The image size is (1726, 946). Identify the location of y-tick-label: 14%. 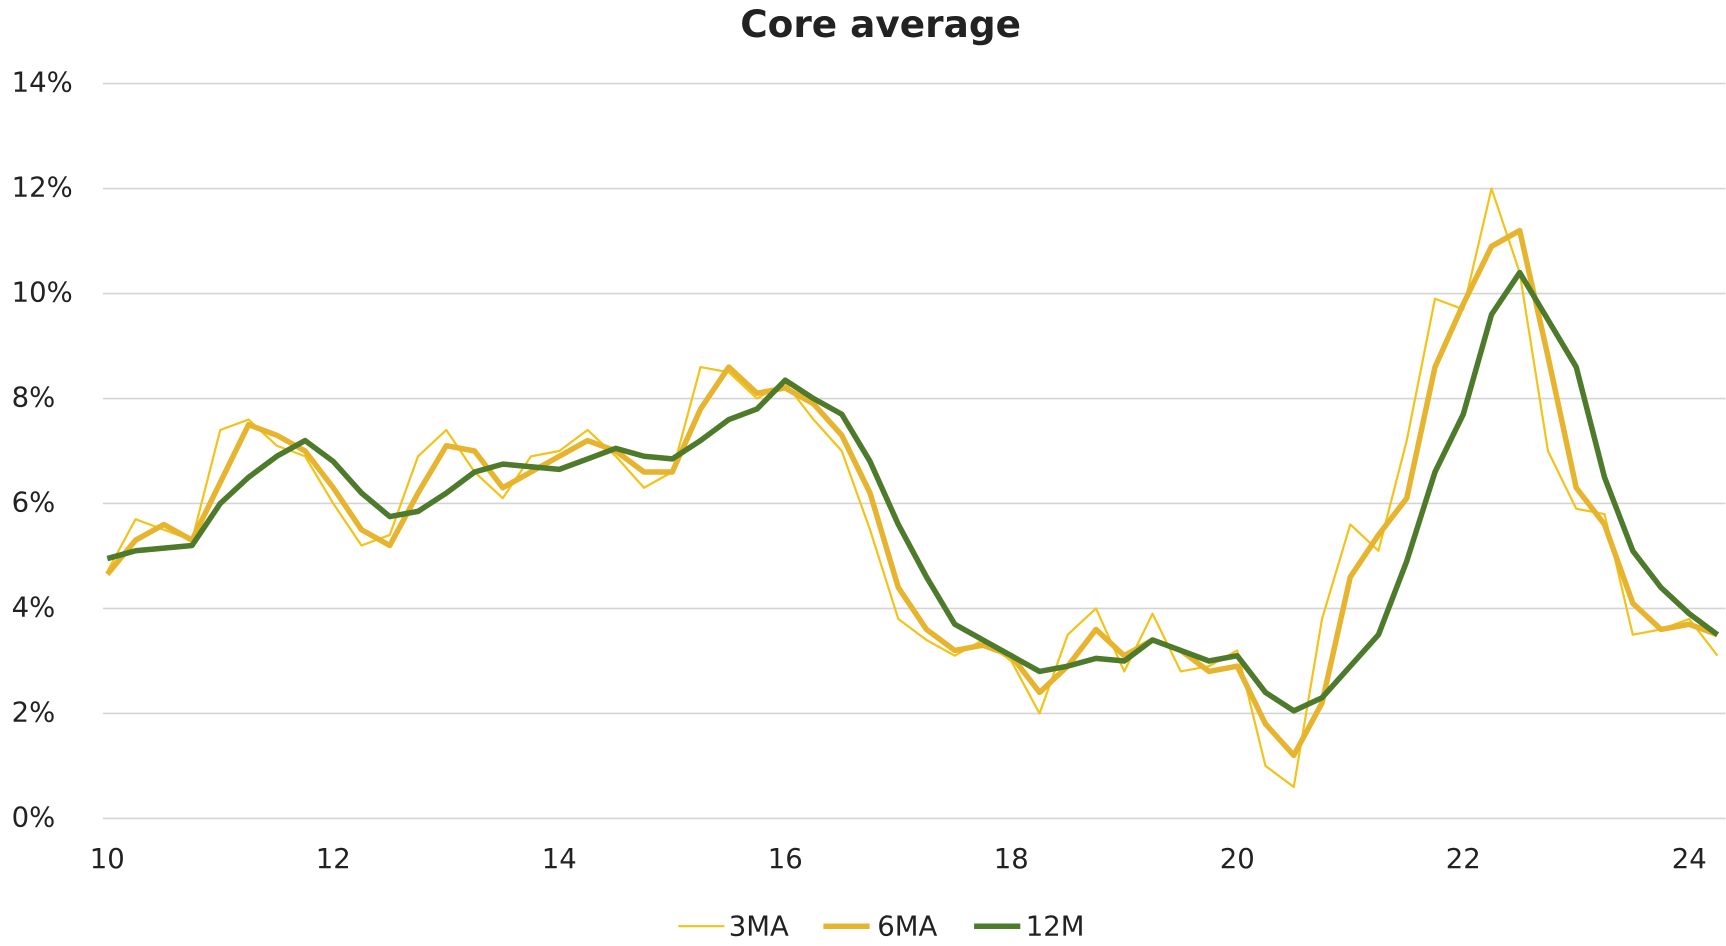
(42, 83).